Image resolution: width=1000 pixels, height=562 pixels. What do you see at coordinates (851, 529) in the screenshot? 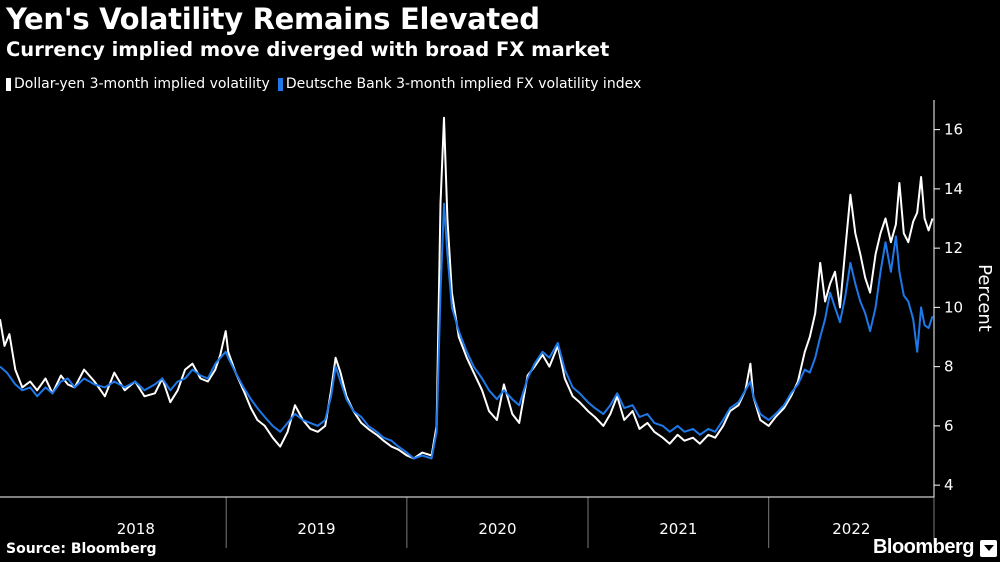
I see `x-tick-label: 2022` at bounding box center [851, 529].